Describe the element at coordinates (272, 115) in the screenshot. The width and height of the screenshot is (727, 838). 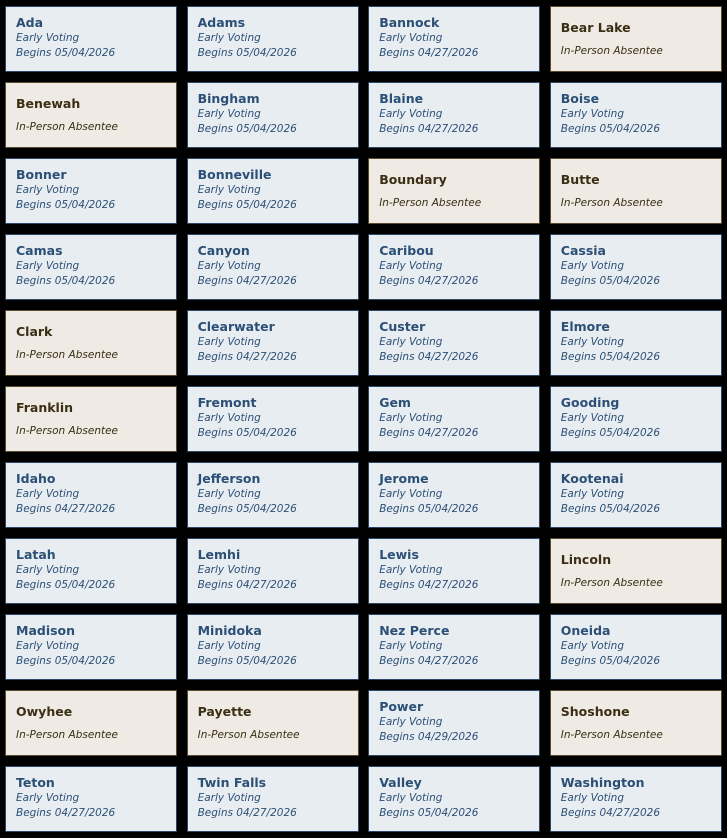
I see `county-card: Bingham Early Voting Begins 05/04/2026` at that location.